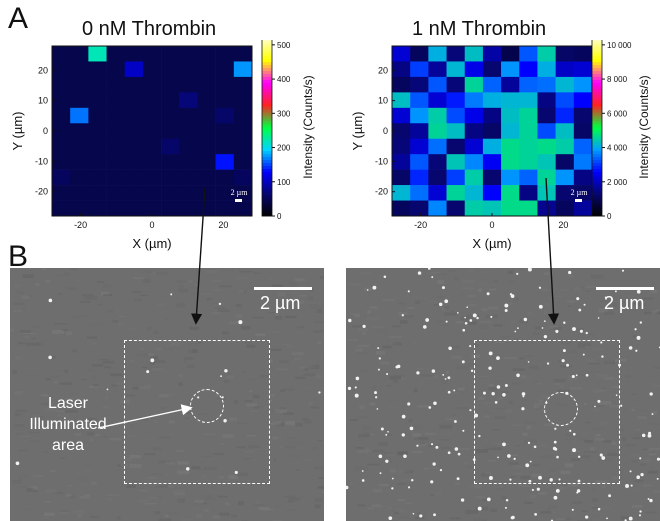 The image size is (660, 521). What do you see at coordinates (284, 182) in the screenshot?
I see `colorbar-tick-label: 100` at bounding box center [284, 182].